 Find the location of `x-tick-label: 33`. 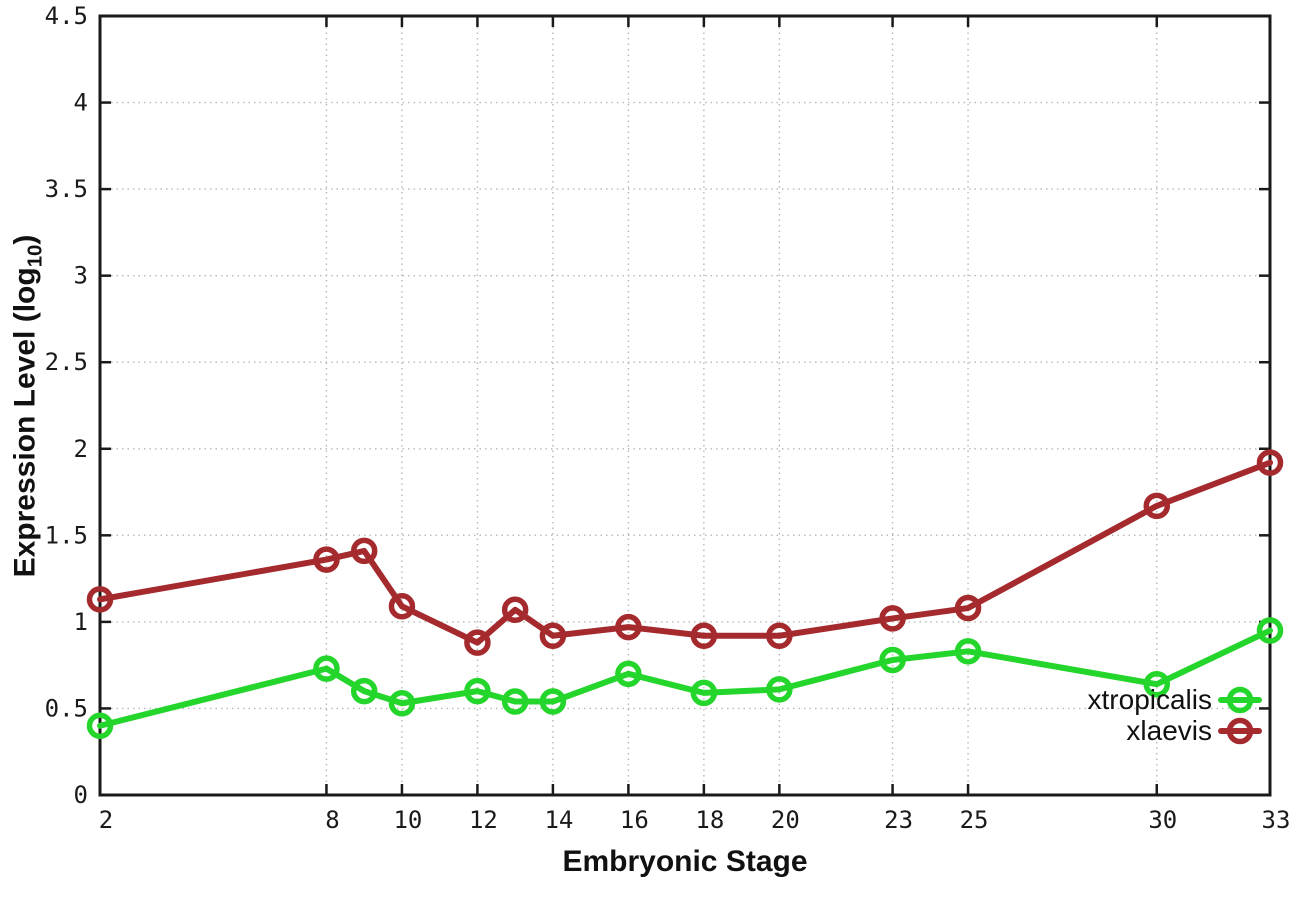

x-tick-label: 33 is located at coordinates (1276, 820).